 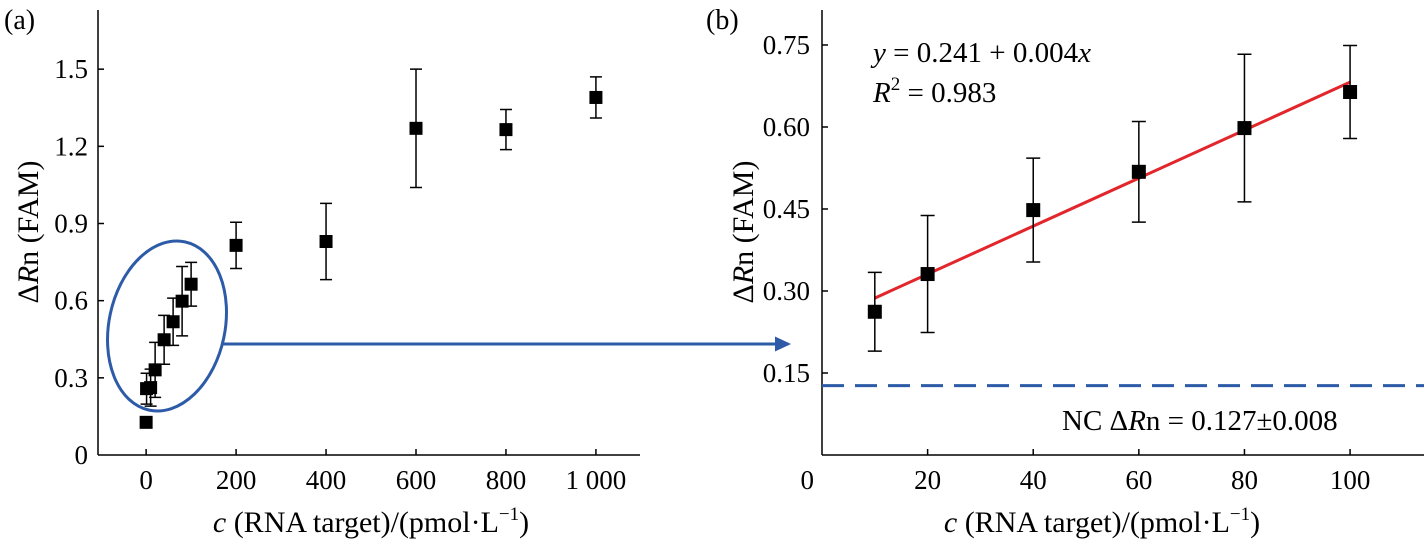 I want to click on y-tick-label: 0.60, so click(x=786, y=127).